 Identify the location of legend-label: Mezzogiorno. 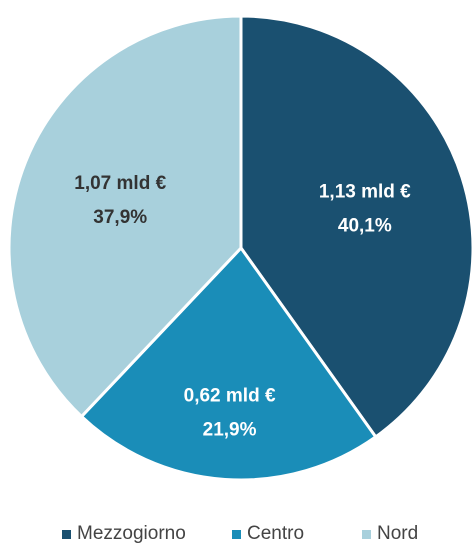
(131, 533).